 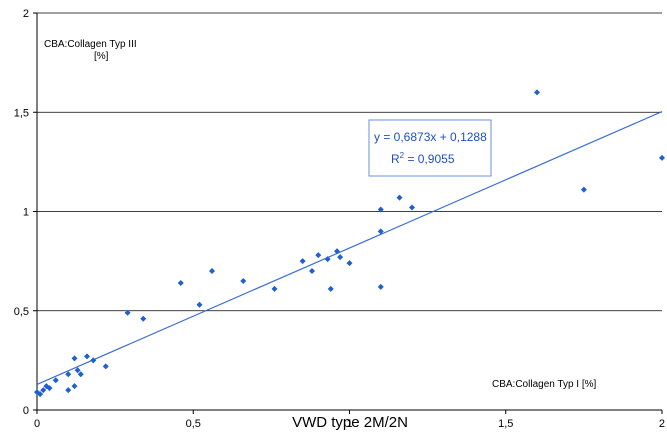 What do you see at coordinates (26, 14) in the screenshot?
I see `y-tick-label-4: 2` at bounding box center [26, 14].